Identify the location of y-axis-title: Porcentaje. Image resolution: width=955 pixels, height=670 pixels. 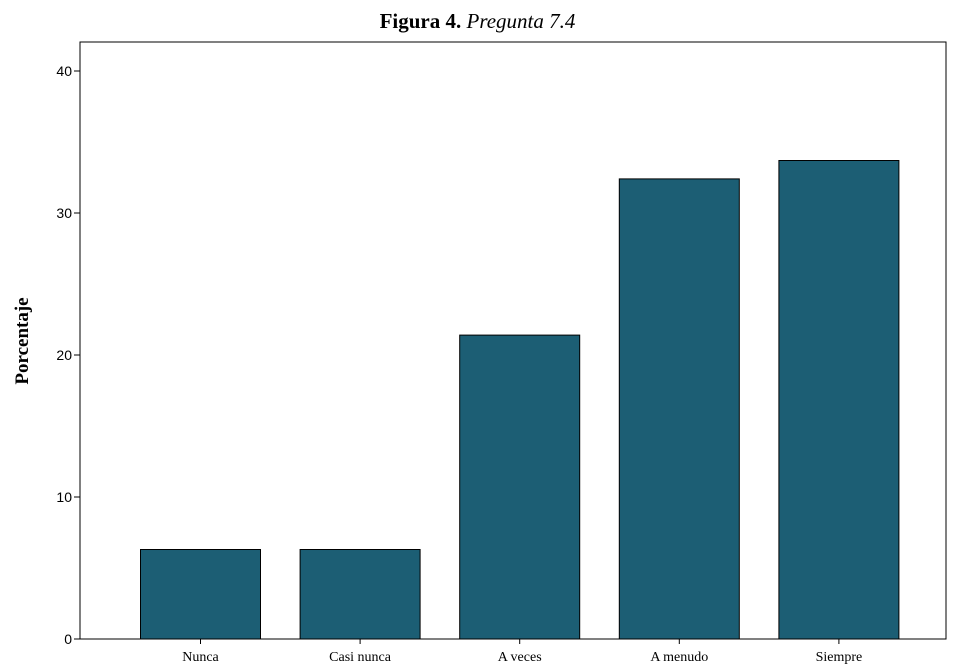
(22, 340).